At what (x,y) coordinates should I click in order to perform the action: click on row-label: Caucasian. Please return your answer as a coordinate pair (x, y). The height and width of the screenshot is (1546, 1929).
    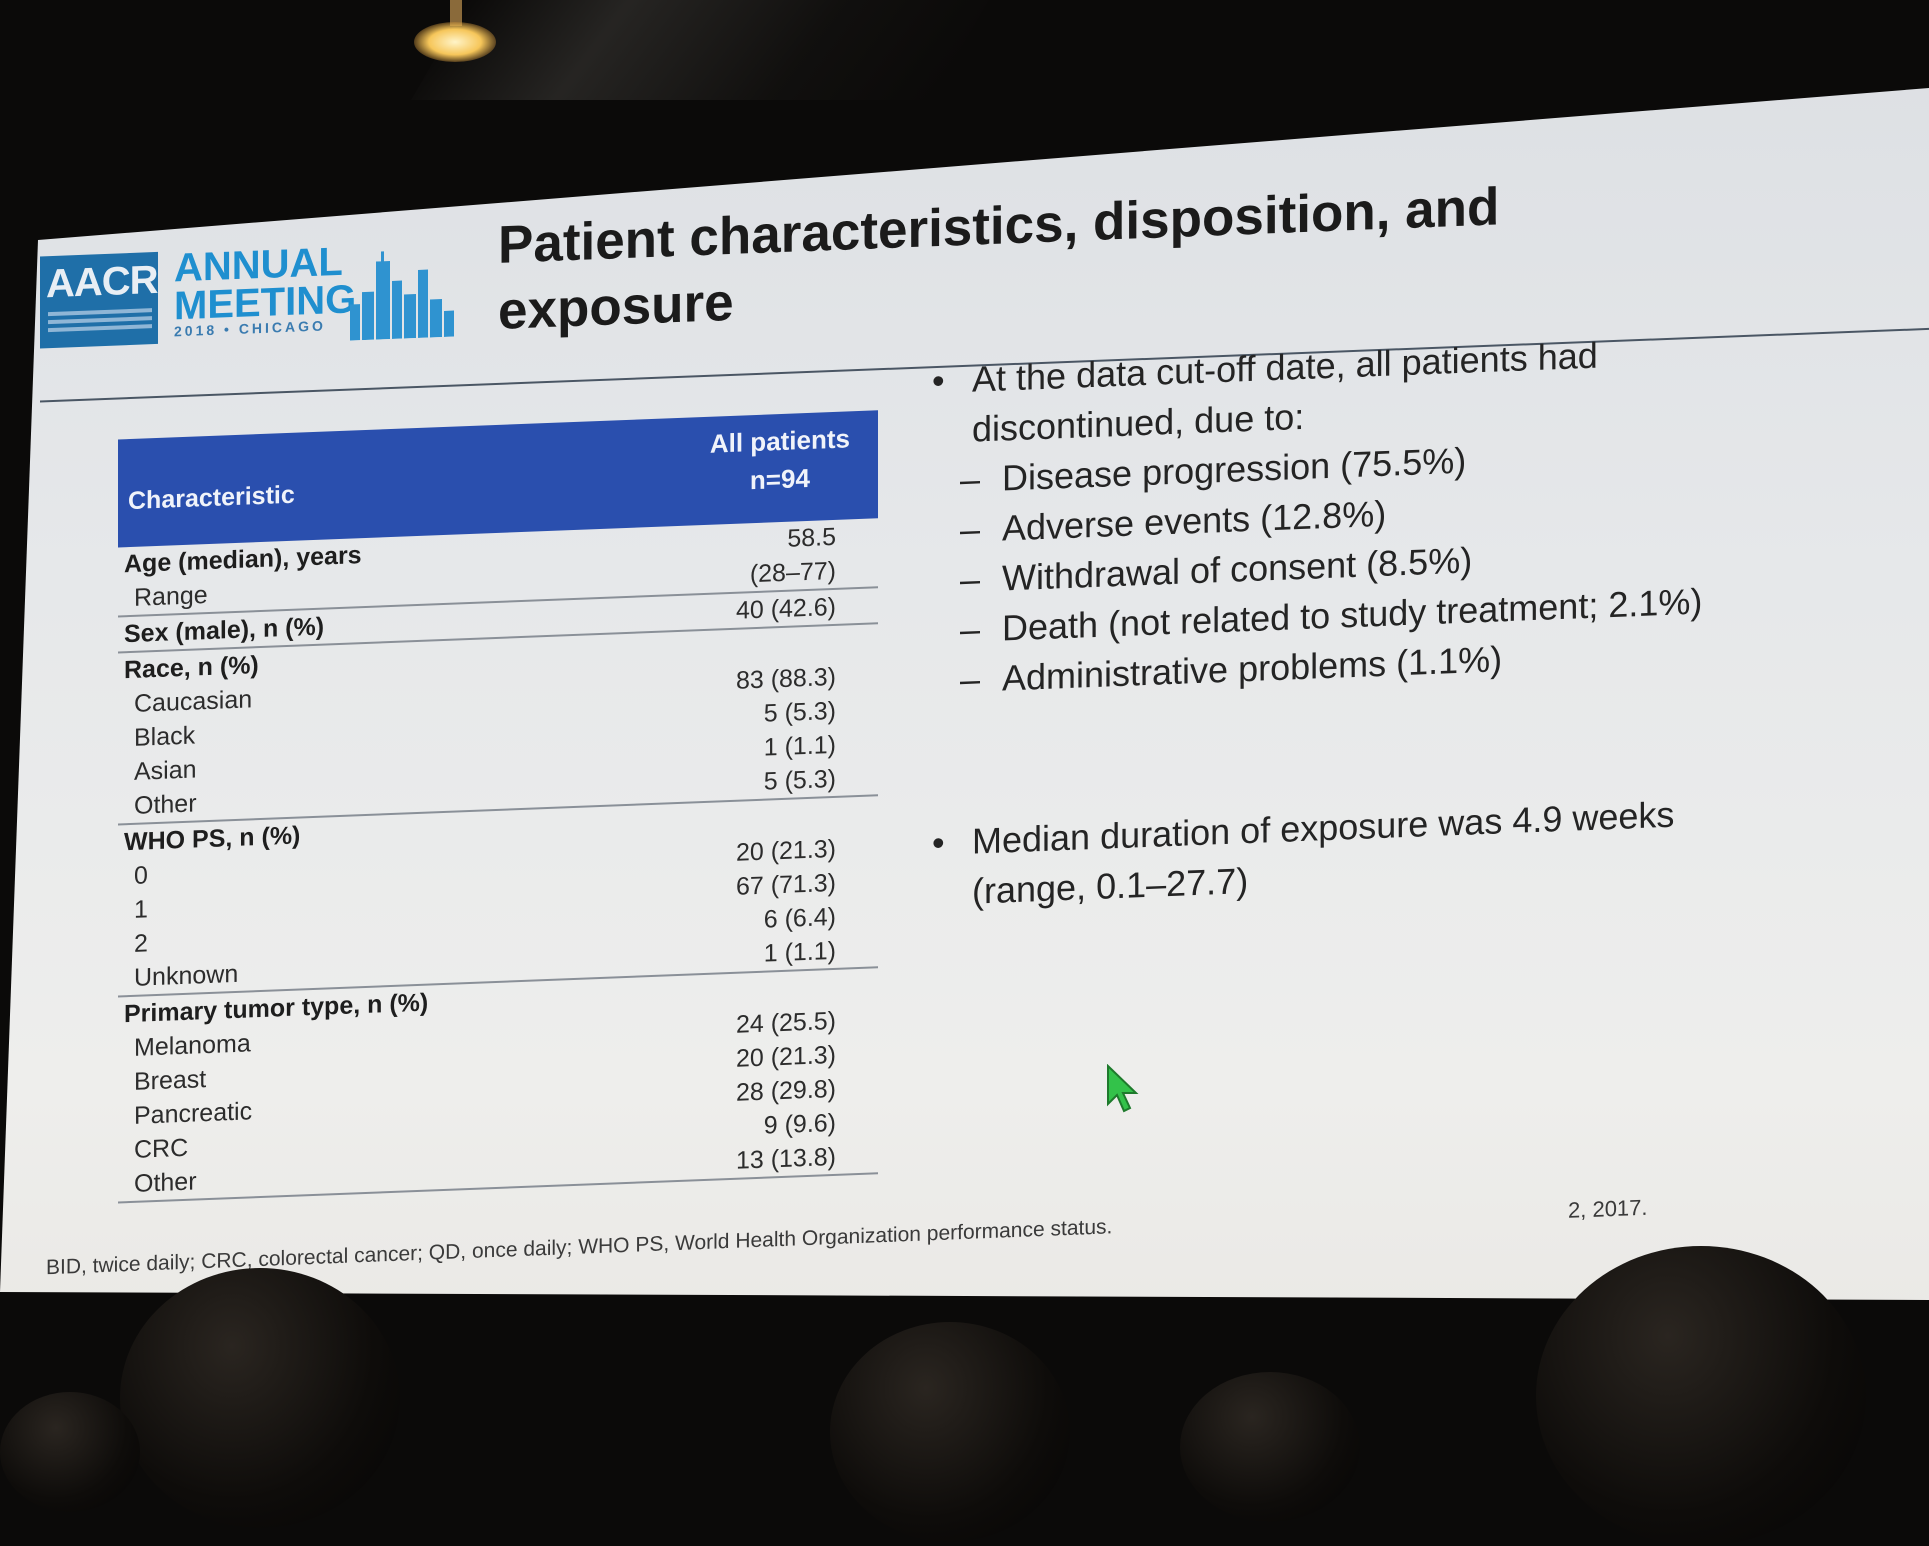
    Looking at the image, I should click on (193, 701).